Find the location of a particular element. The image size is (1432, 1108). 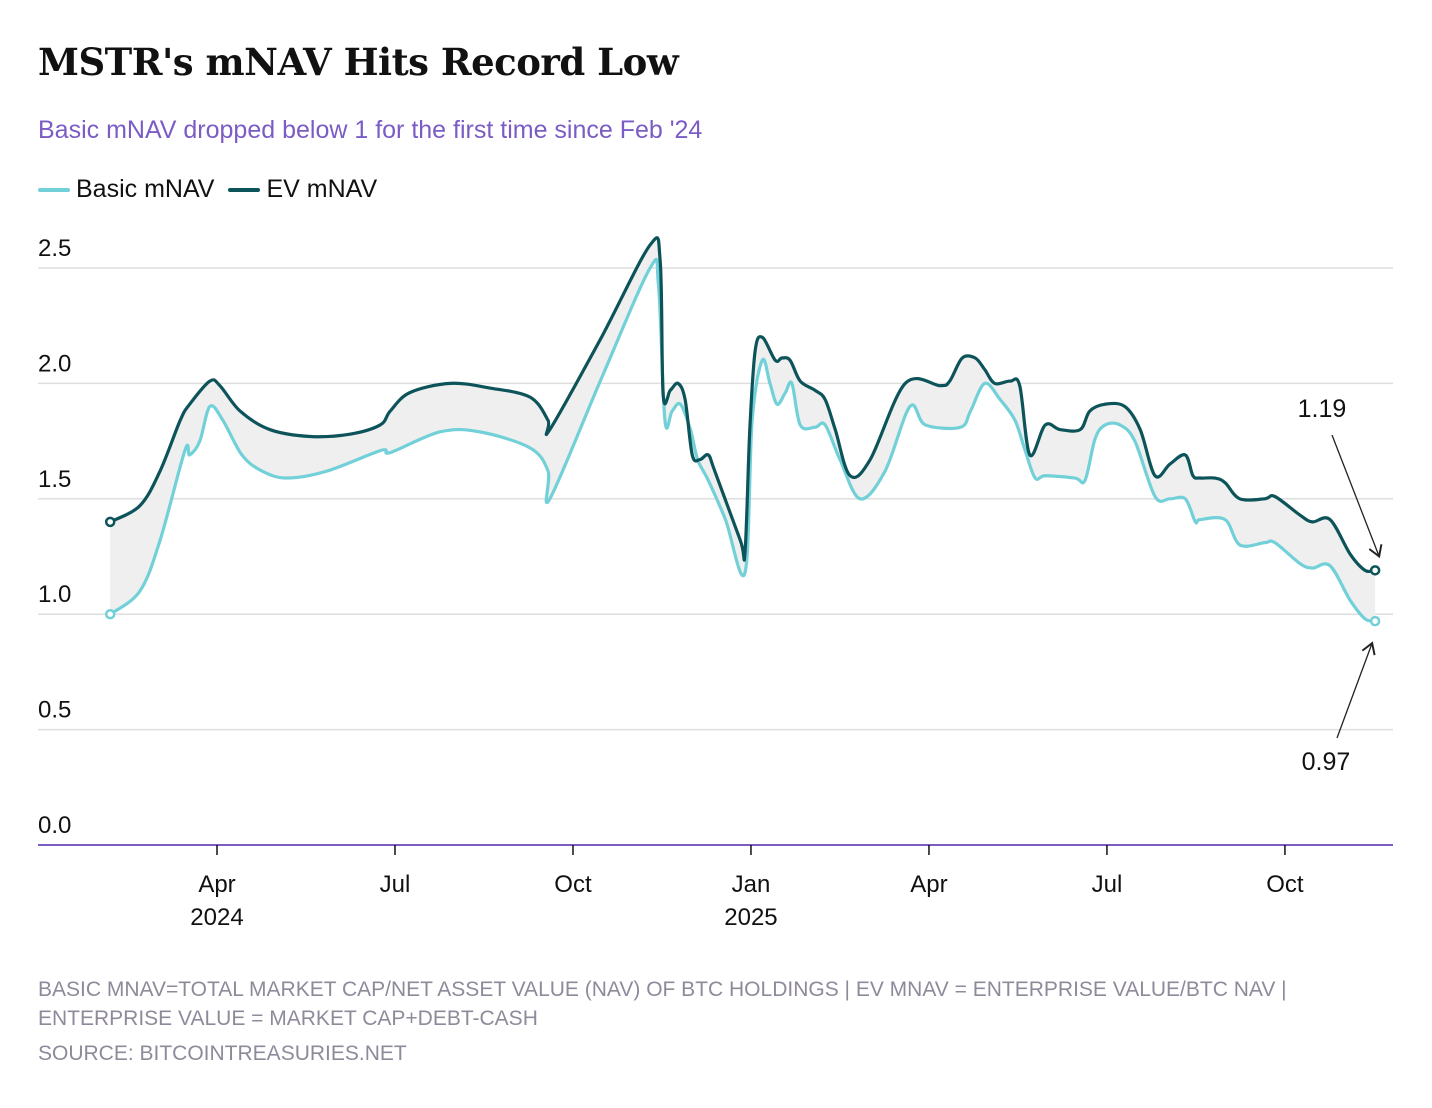

legend-label-basic: Basic mNAV is located at coordinates (145, 189).